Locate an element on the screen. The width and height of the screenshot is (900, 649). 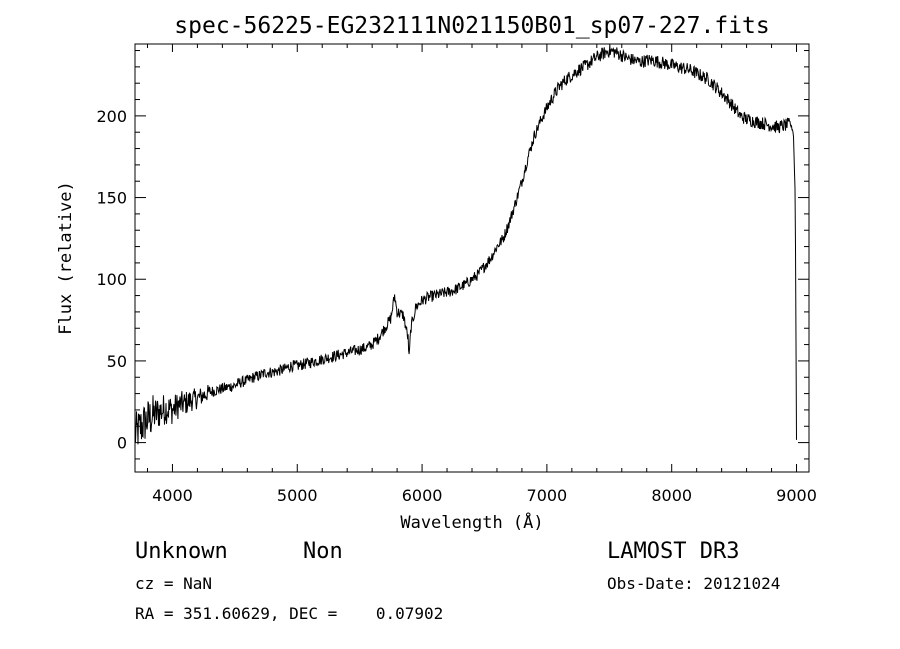
redshift-cz: cz = NaN is located at coordinates (174, 583).